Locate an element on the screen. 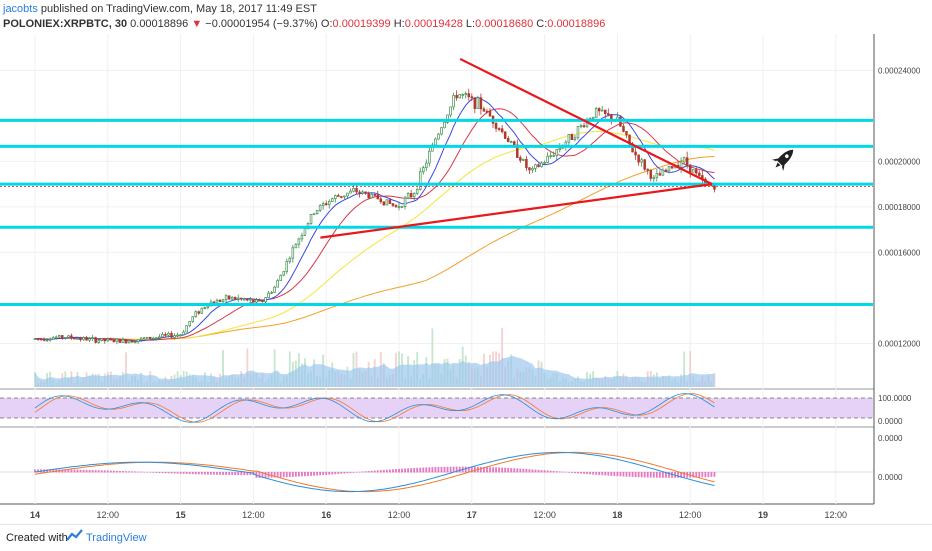  footer: Created with TradingView is located at coordinates (466, 537).